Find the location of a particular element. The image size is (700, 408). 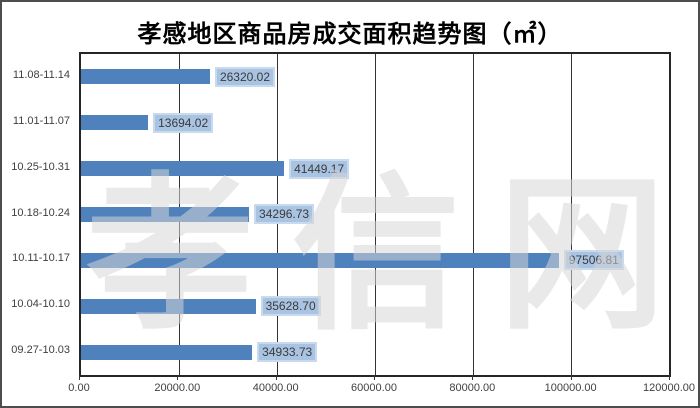

bar-row: 13694.02 is located at coordinates (375, 123).